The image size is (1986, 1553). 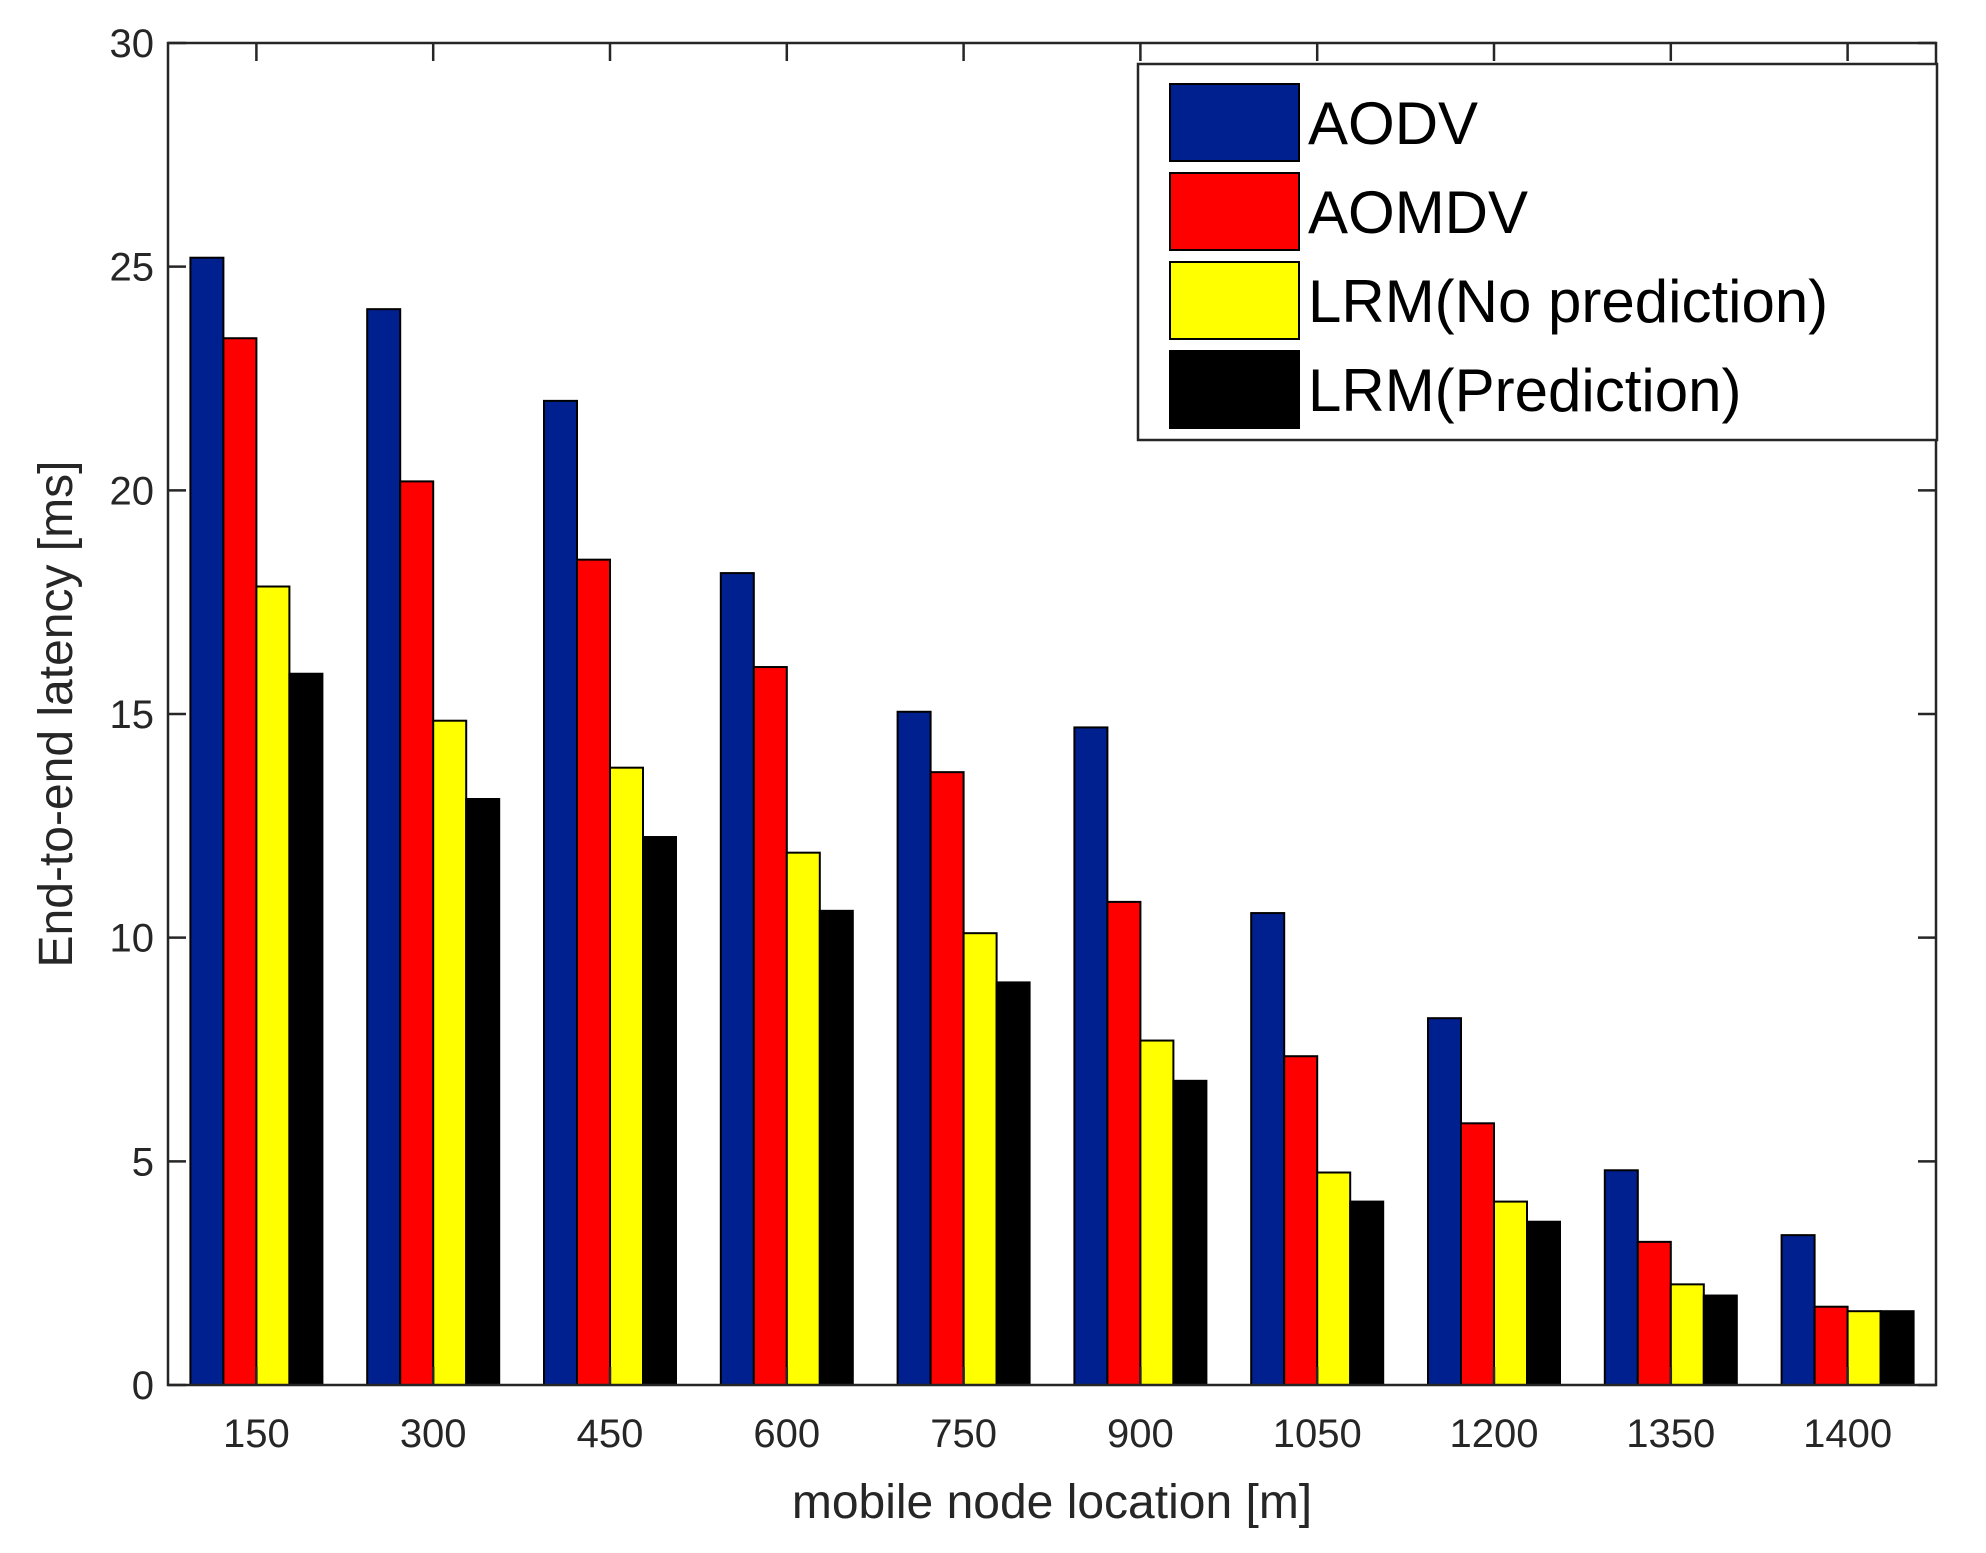 I want to click on legend-label-lrm-prediction: LRM(Prediction), so click(x=1524, y=390).